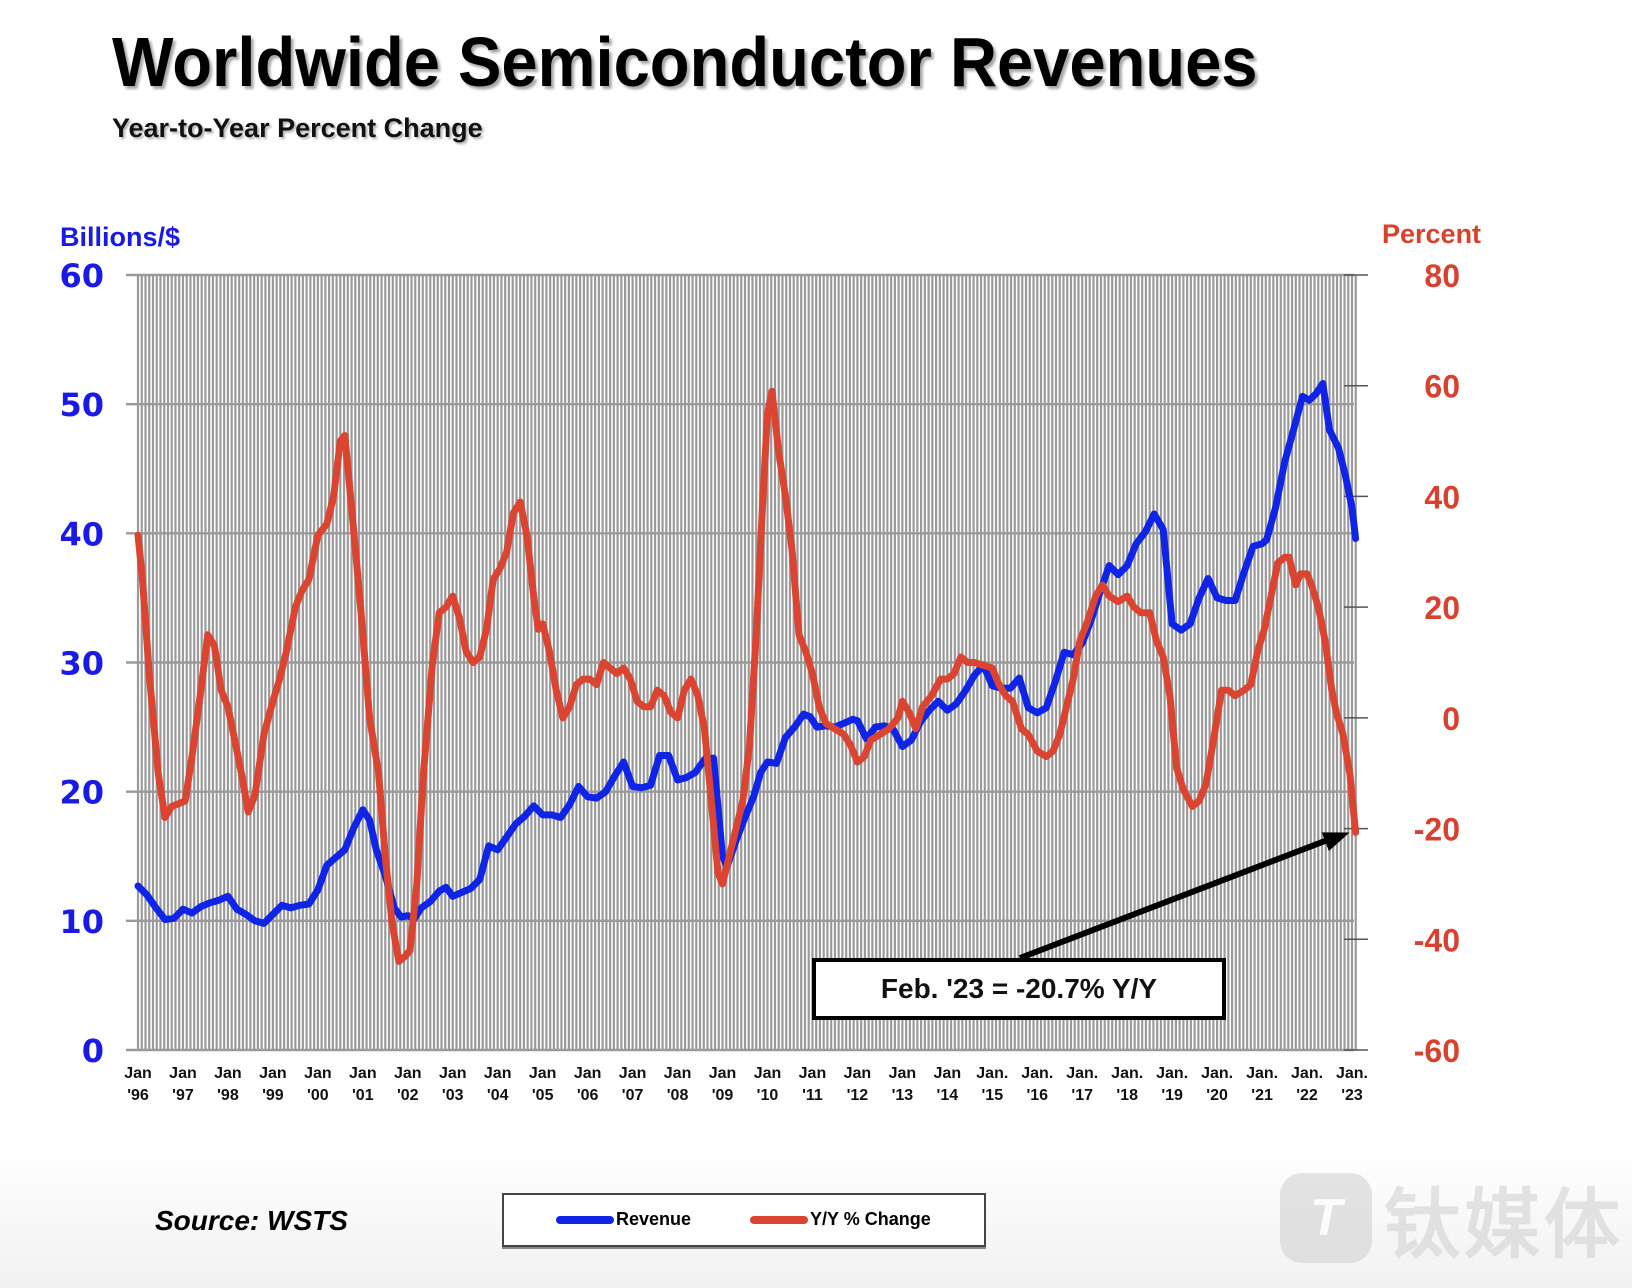 This screenshot has height=1288, width=1632. I want to click on left-axis-ticks: 0 10 20 30 40 50 60, so click(81, 663).